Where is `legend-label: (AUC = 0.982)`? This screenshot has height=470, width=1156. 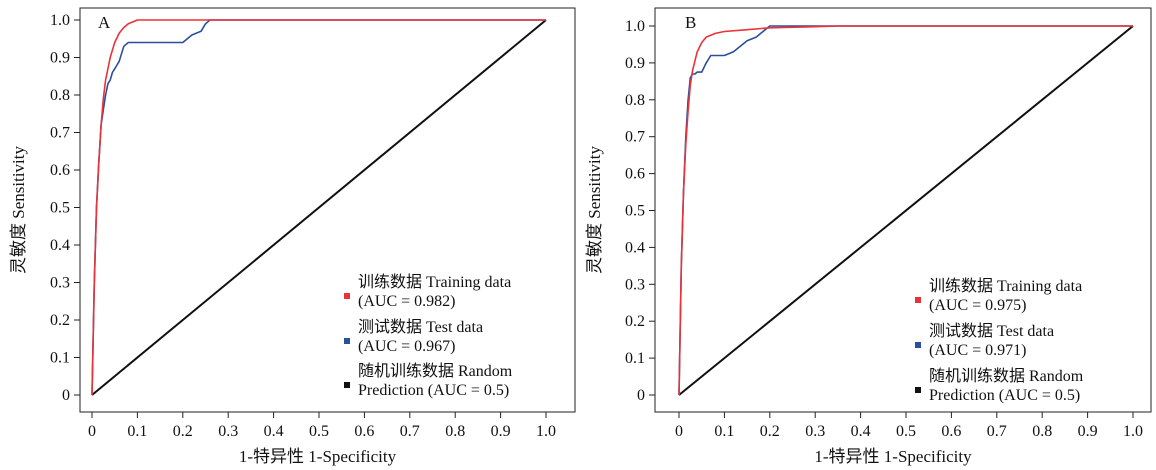
legend-label: (AUC = 0.982) is located at coordinates (406, 301).